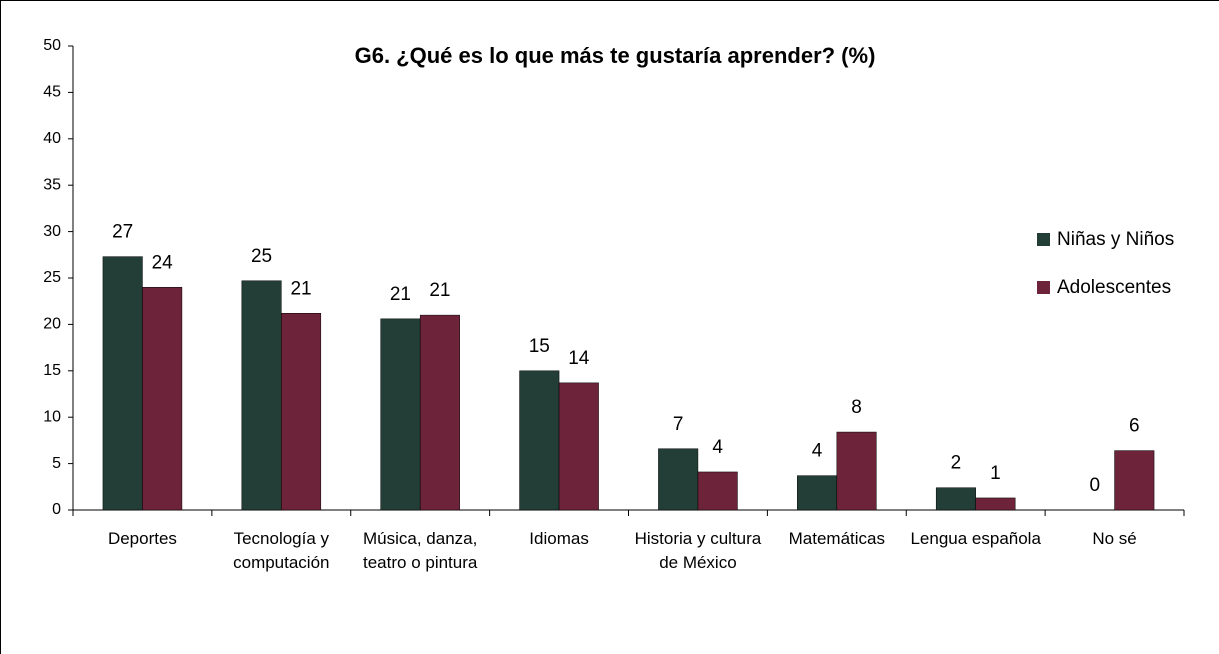  Describe the element at coordinates (1114, 287) in the screenshot. I see `legend-label: Adolescentes` at that location.